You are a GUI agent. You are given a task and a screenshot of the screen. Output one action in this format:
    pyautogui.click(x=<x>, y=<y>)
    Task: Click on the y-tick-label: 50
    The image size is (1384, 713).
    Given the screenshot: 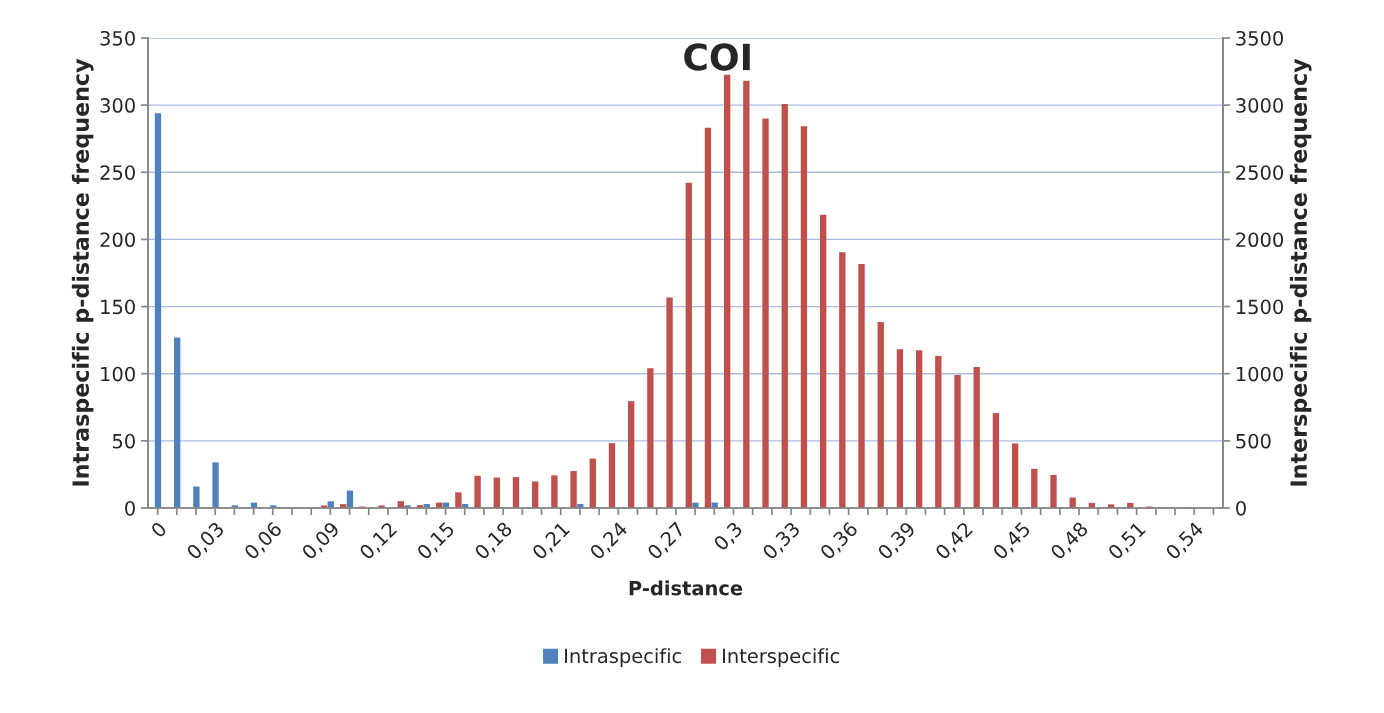 What is the action you would take?
    pyautogui.click(x=123, y=441)
    